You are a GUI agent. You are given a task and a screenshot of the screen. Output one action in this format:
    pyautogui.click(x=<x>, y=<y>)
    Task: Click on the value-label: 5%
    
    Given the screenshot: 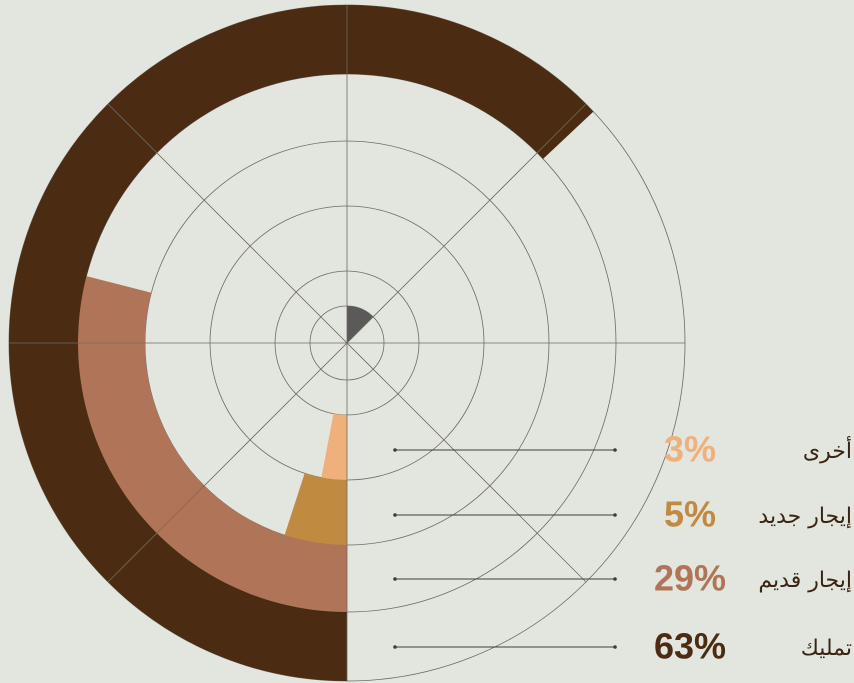 What is the action you would take?
    pyautogui.click(x=690, y=514)
    